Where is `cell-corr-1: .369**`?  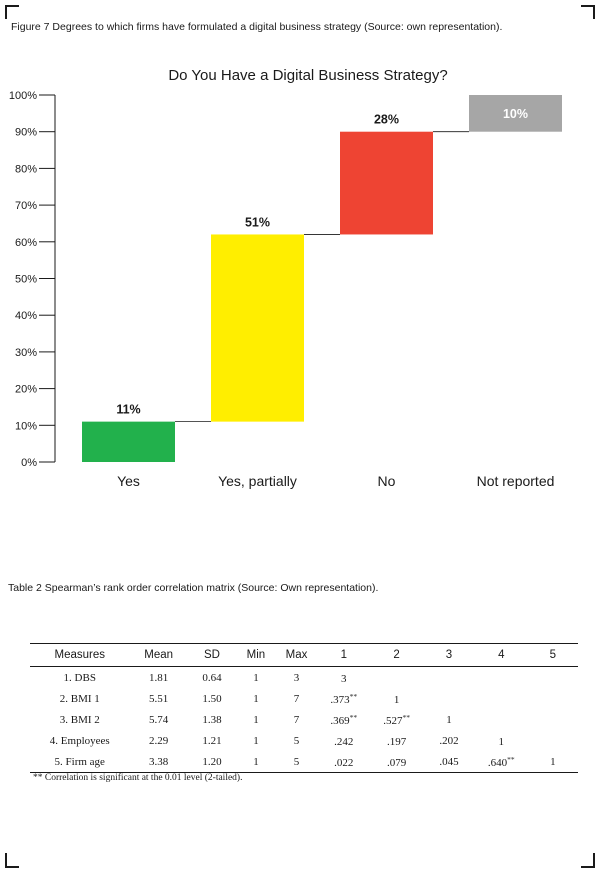 cell-corr-1: .369** is located at coordinates (343, 719).